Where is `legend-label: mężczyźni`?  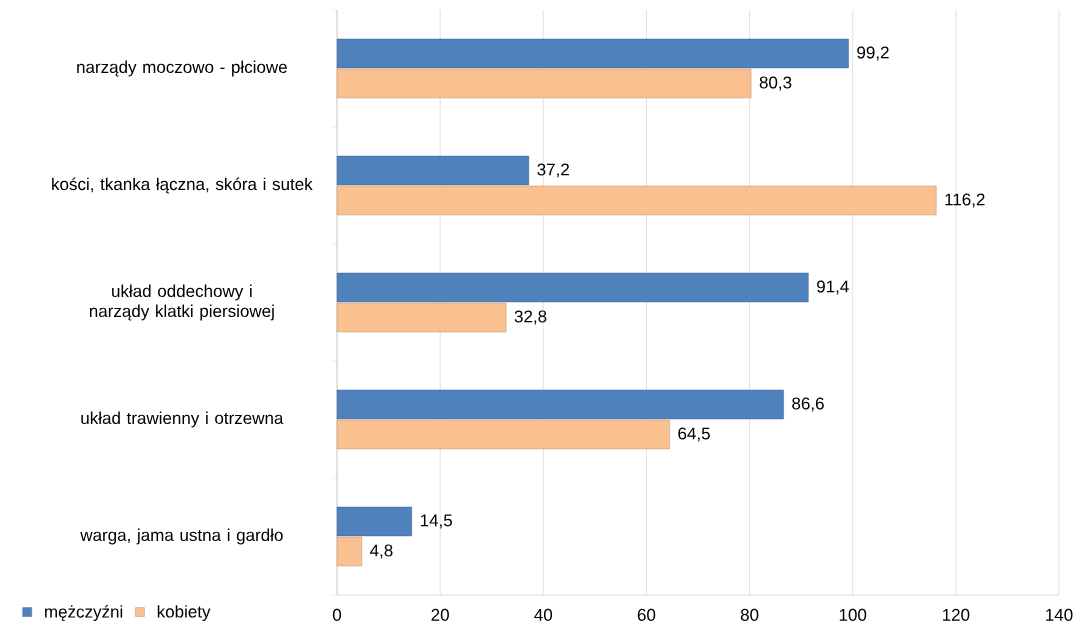
legend-label: mężczyźni is located at coordinates (84, 613).